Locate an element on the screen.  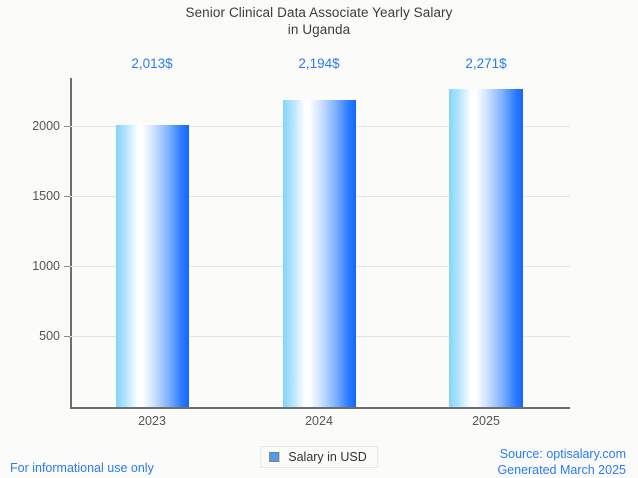
tick-mark-2000 is located at coordinates (67, 126).